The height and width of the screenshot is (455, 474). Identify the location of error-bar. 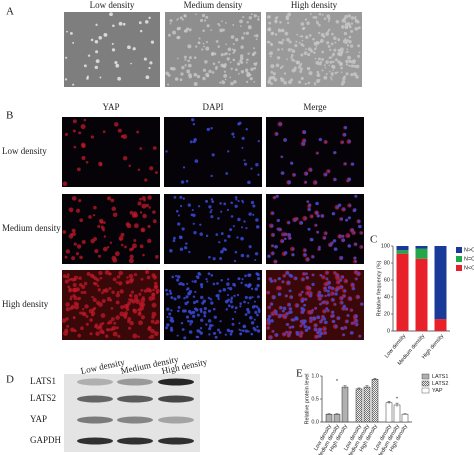
(337, 414).